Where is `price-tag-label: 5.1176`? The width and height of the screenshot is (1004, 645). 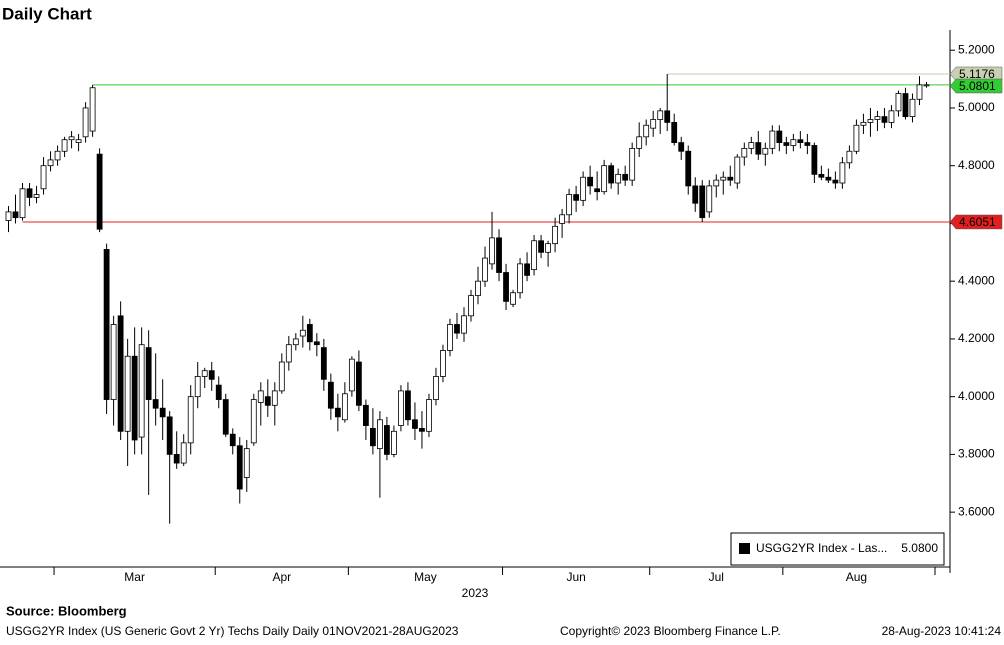 price-tag-label: 5.1176 is located at coordinates (977, 74).